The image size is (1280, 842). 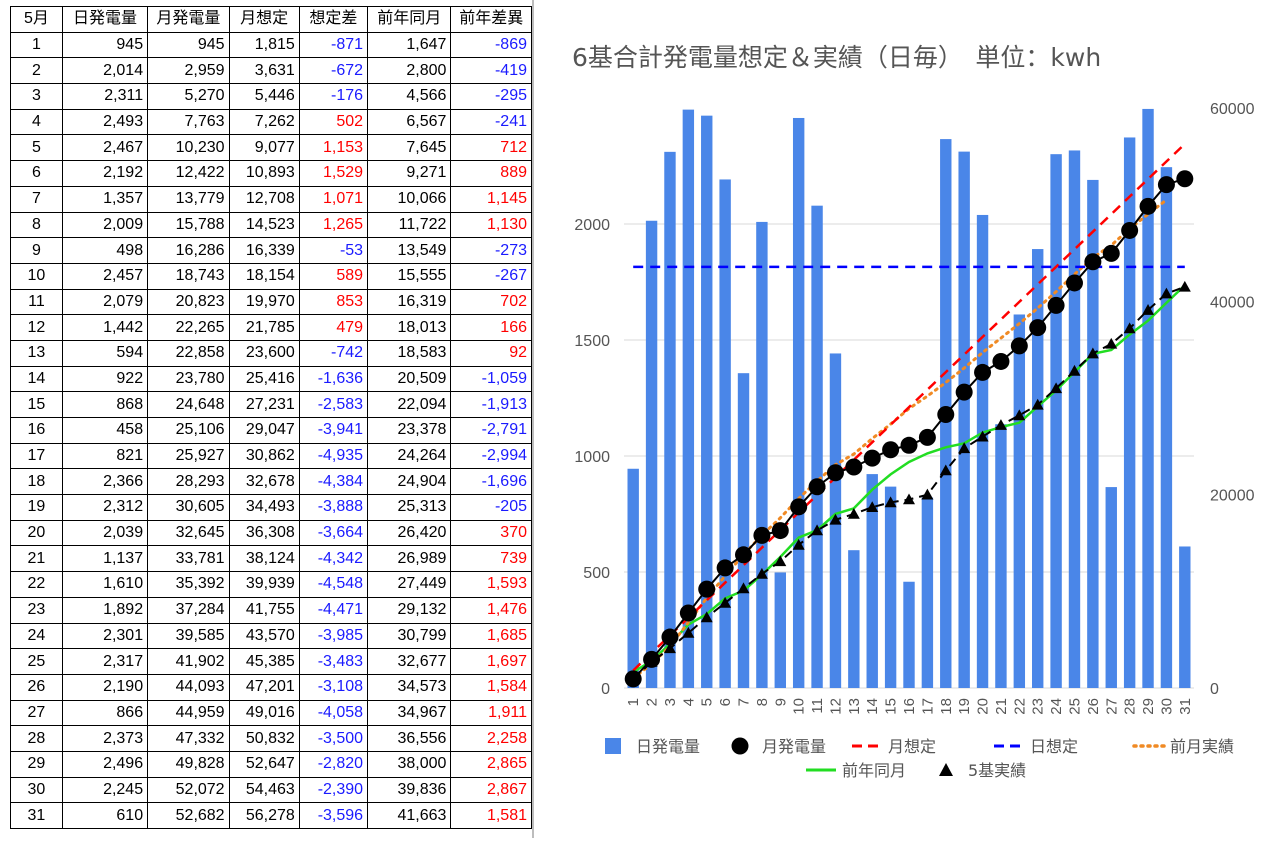 What do you see at coordinates (596, 573) in the screenshot?
I see `y-left-tick-label: 500` at bounding box center [596, 573].